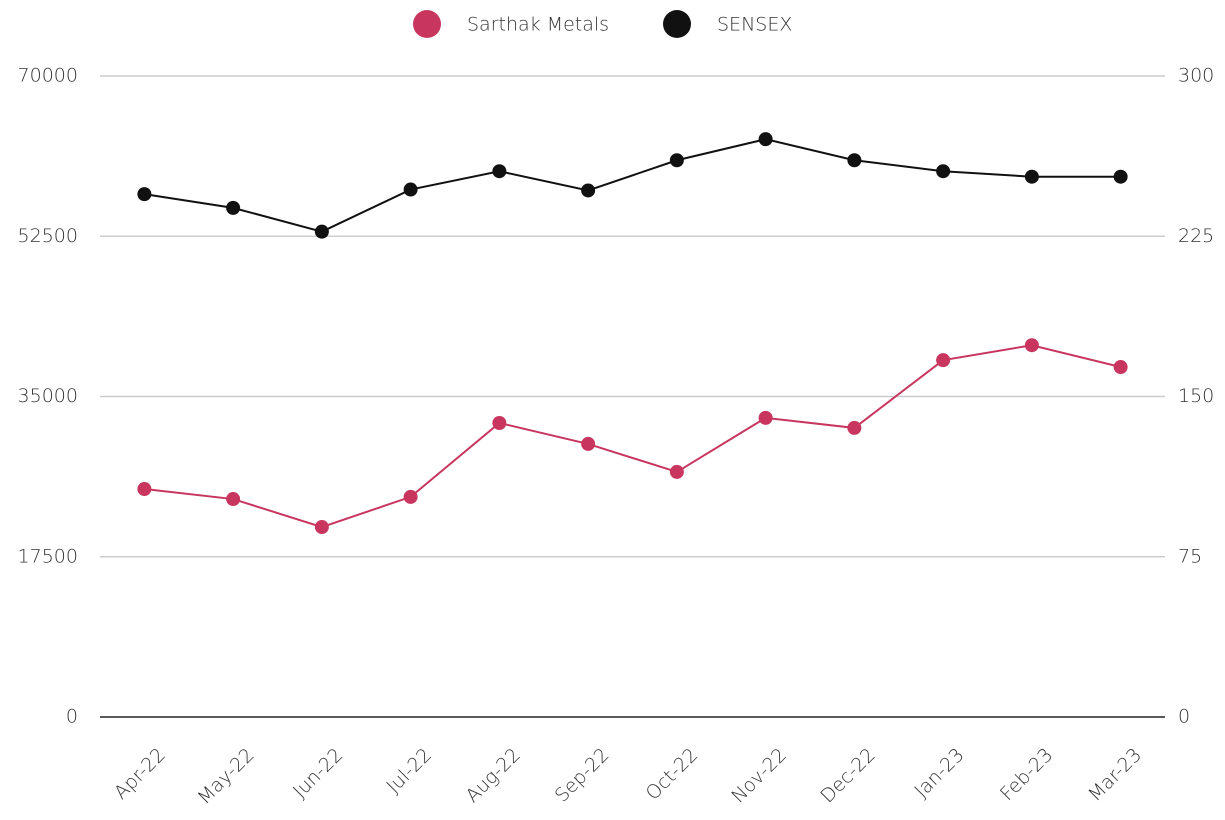 The width and height of the screenshot is (1225, 820). I want to click on x-tick-label: Aug-22, so click(493, 775).